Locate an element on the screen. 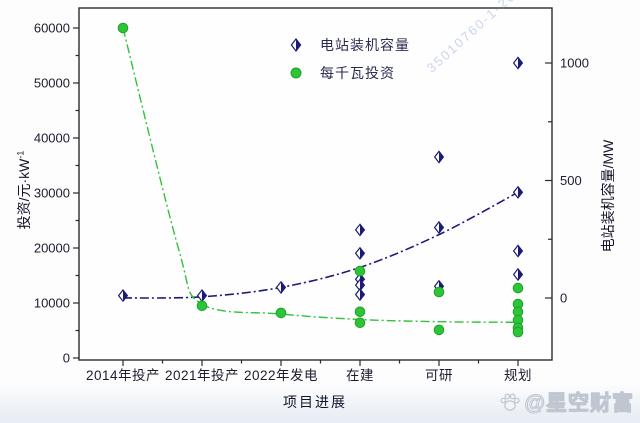  y-left-tick-label: 0 is located at coordinates (66, 358).